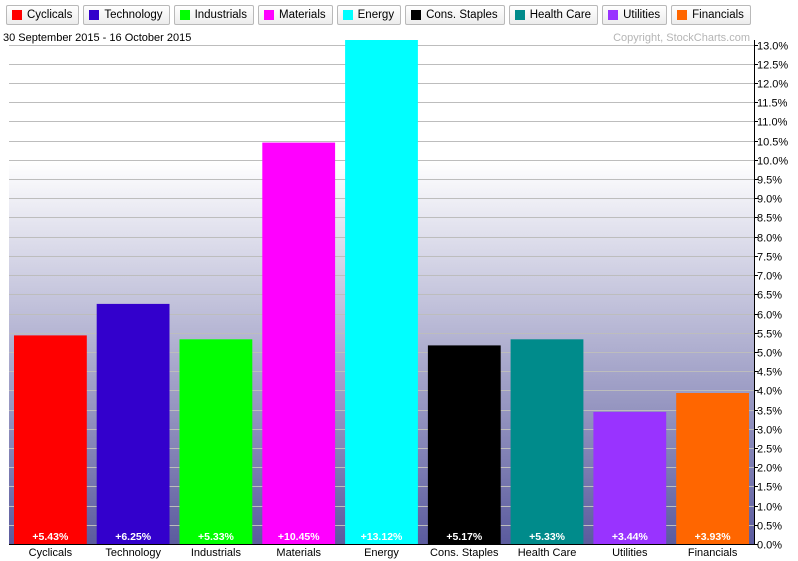 The image size is (798, 561). What do you see at coordinates (769, 392) in the screenshot?
I see `y-tick-label: 4.0%` at bounding box center [769, 392].